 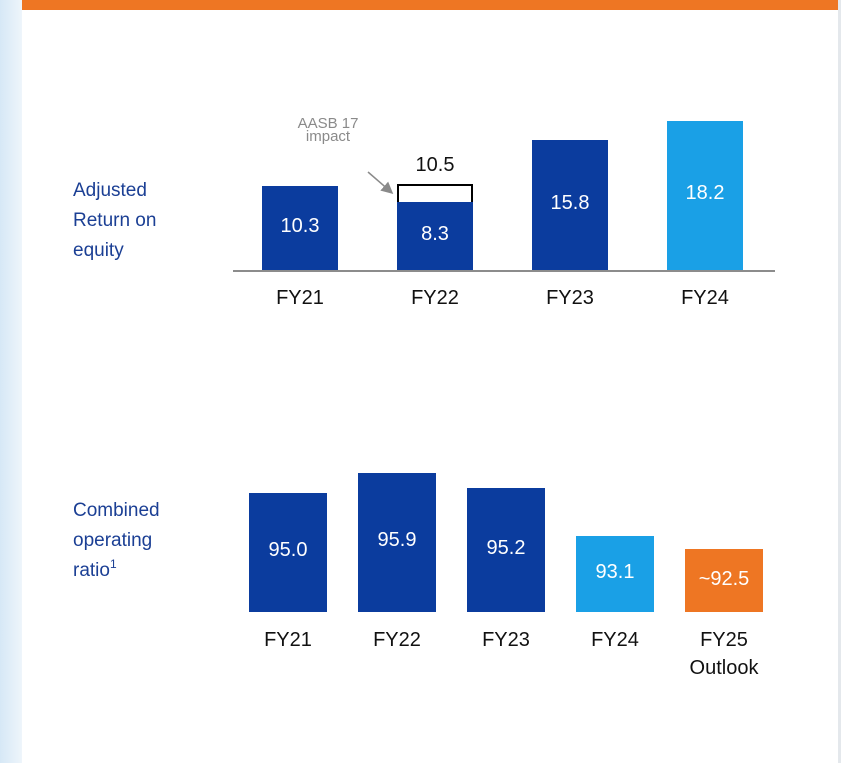 I want to click on value-label: 95.9, so click(x=397, y=540).